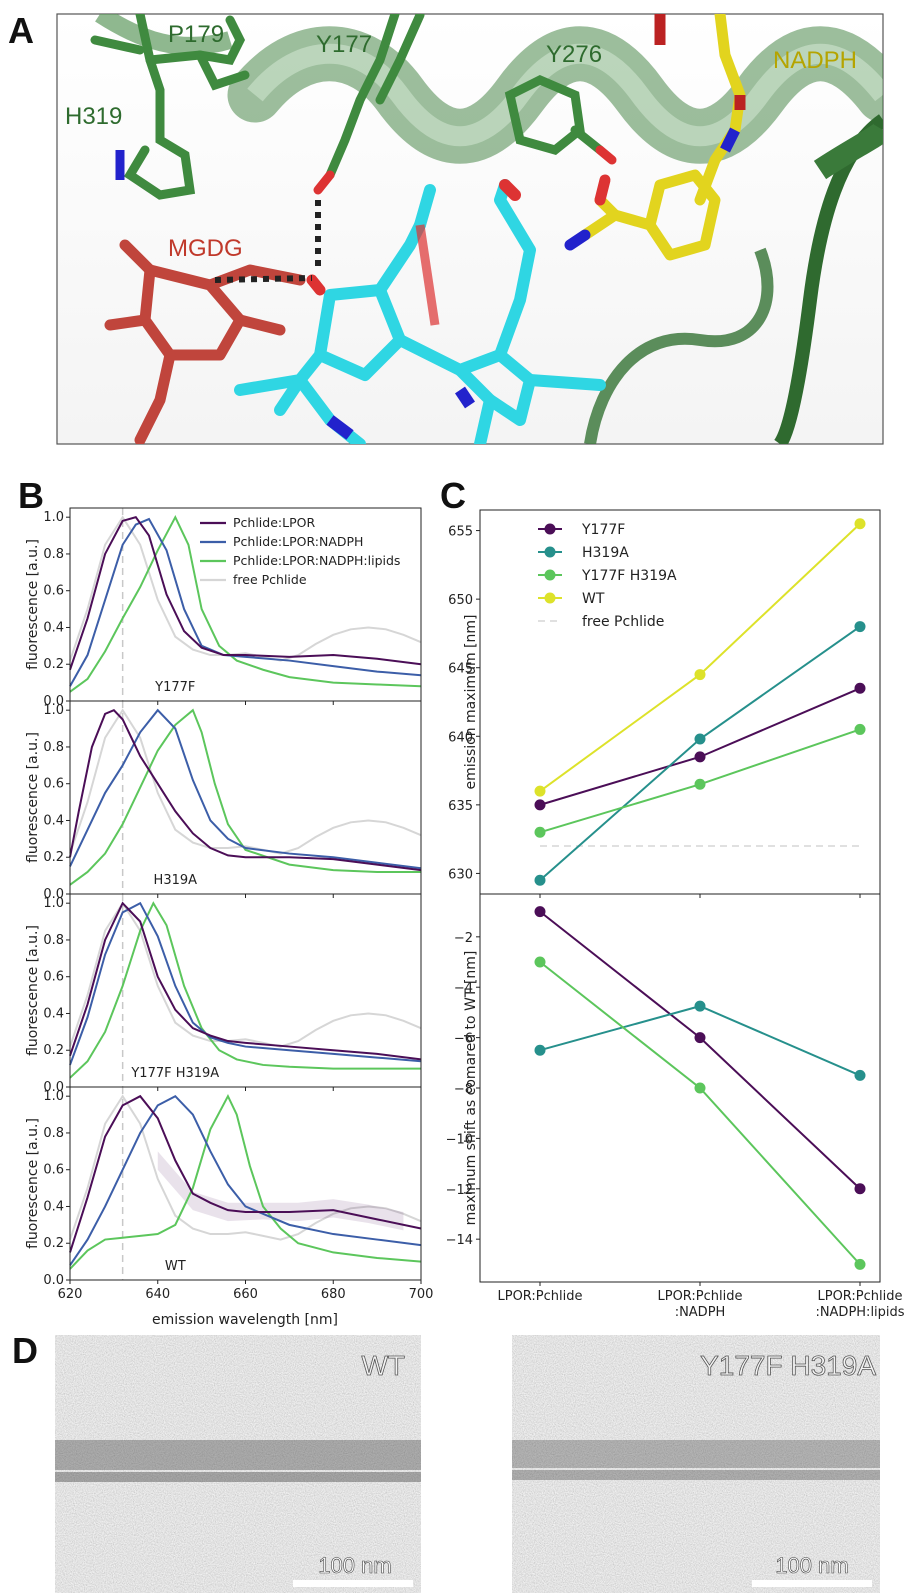 The image size is (922, 1593). Describe the element at coordinates (196, 34) in the screenshot. I see `label-p179: P179` at that location.